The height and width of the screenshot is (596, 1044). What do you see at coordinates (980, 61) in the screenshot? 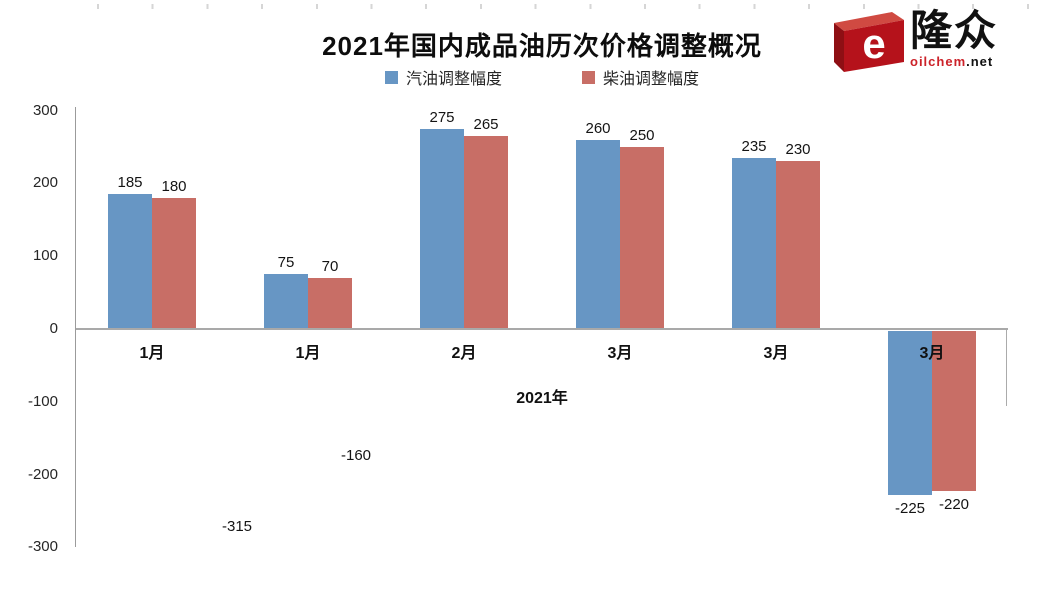
I see `logo-domain-net: .net` at bounding box center [980, 61].